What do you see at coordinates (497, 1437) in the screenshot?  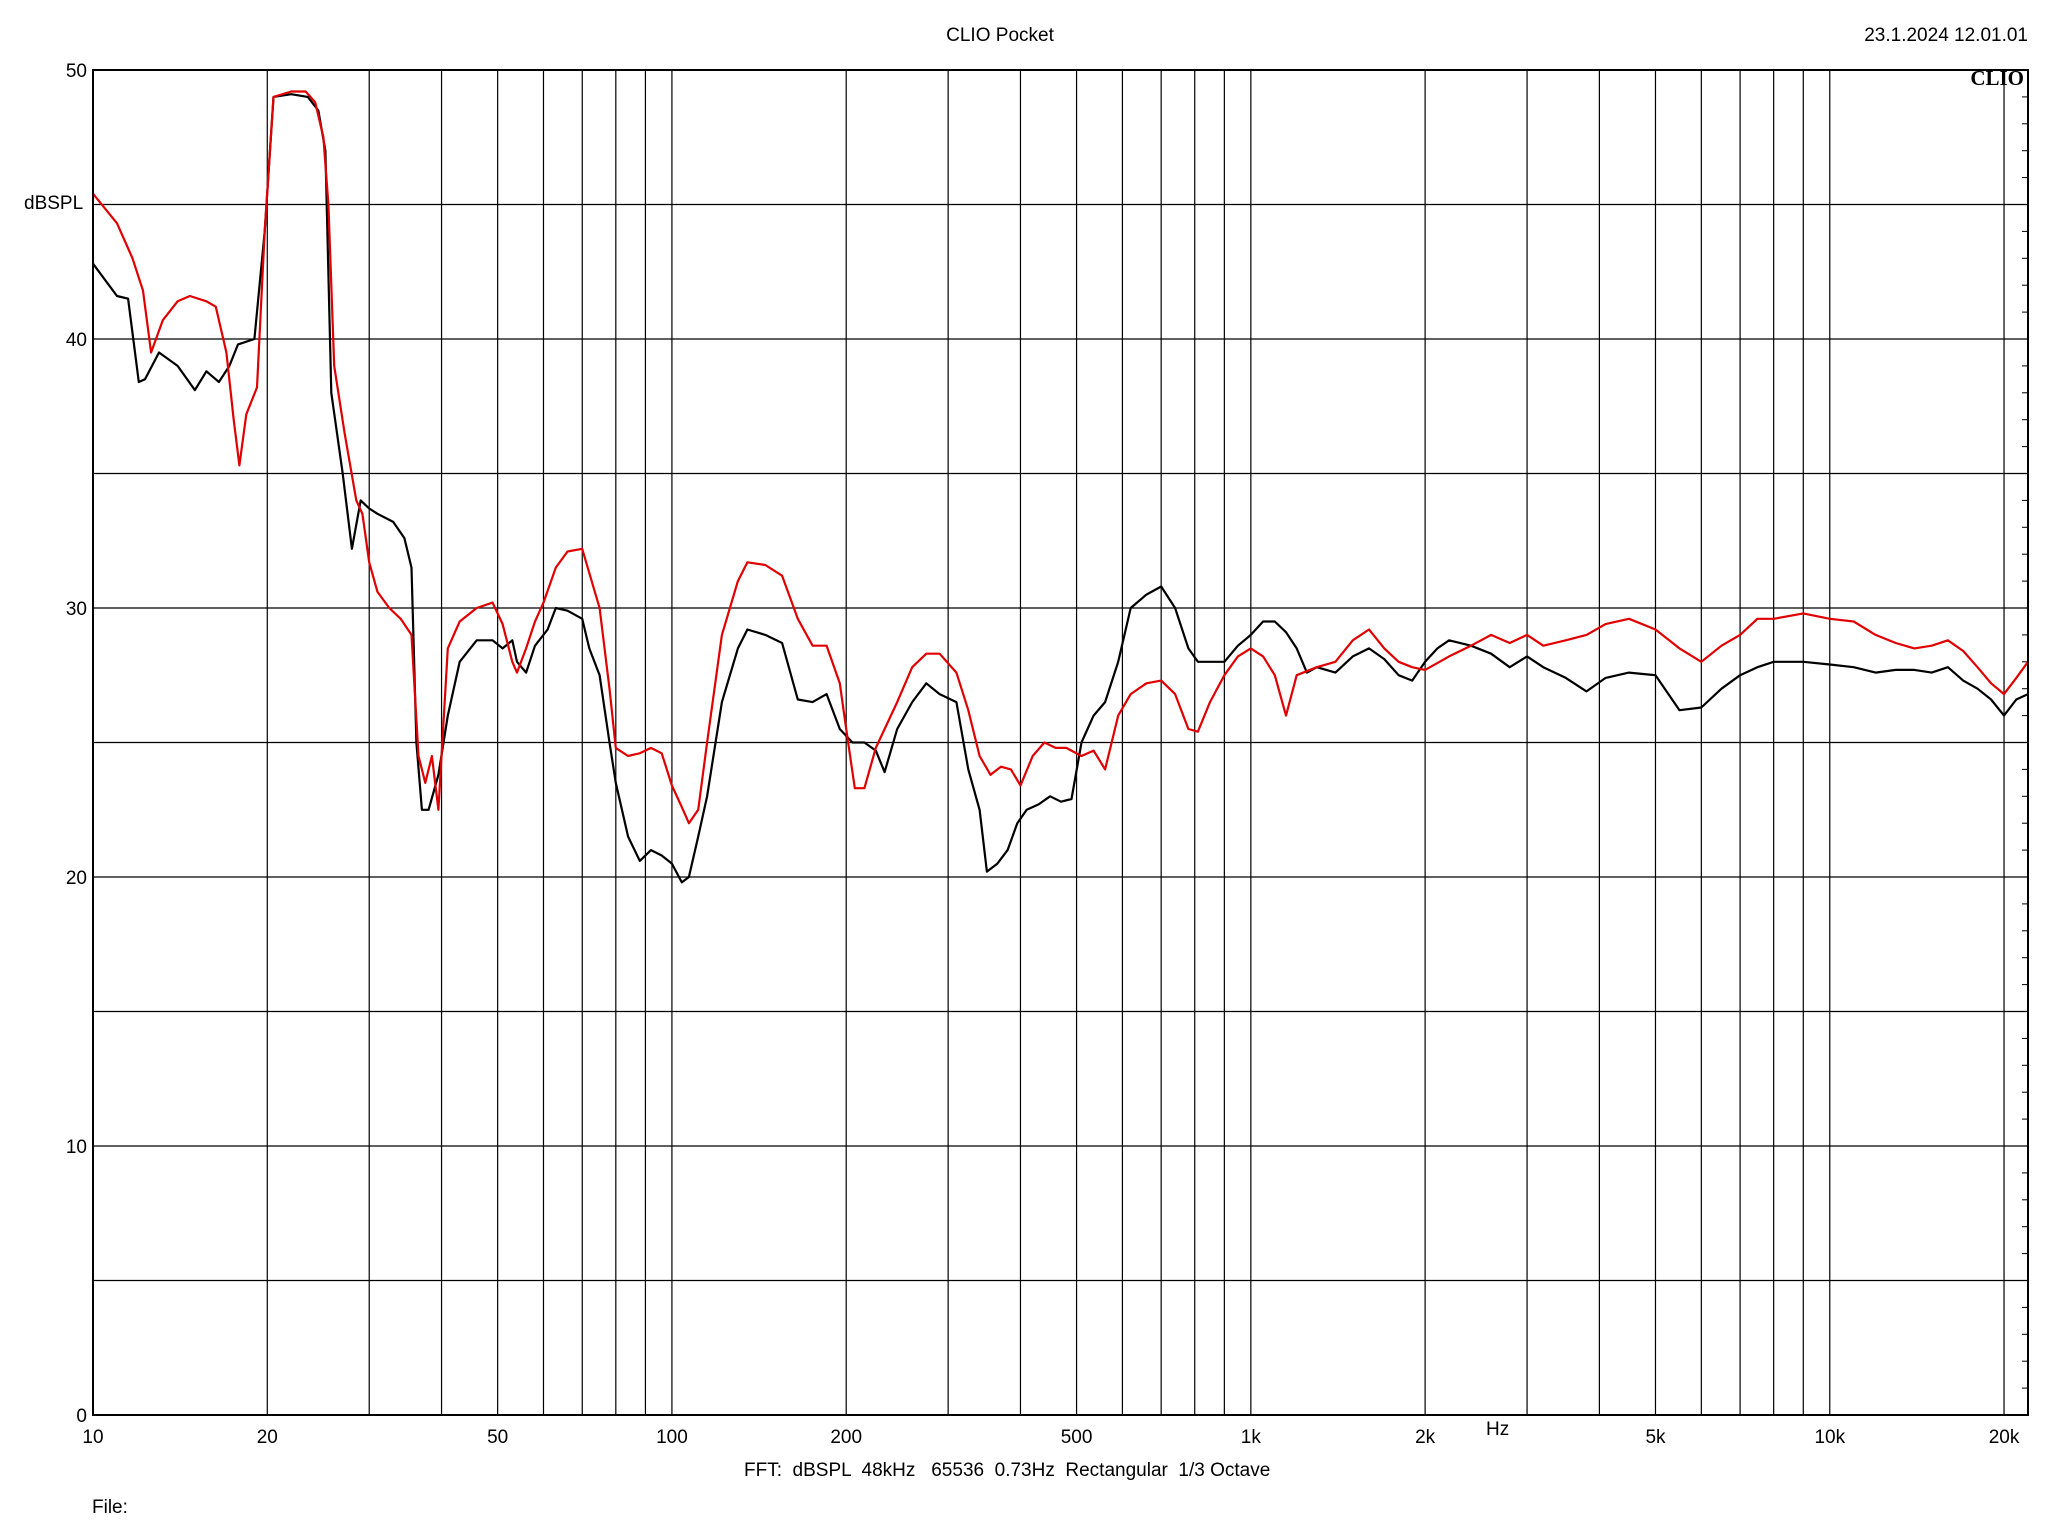 I see `x-tick-label: 50` at bounding box center [497, 1437].